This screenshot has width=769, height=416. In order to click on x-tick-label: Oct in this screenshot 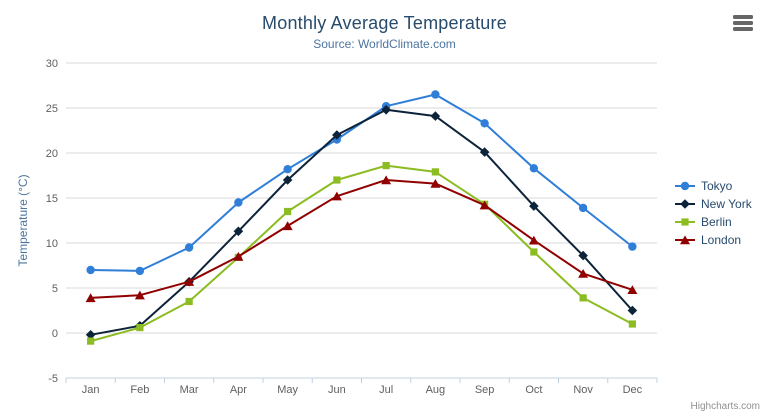, I will do `click(533, 390)`.